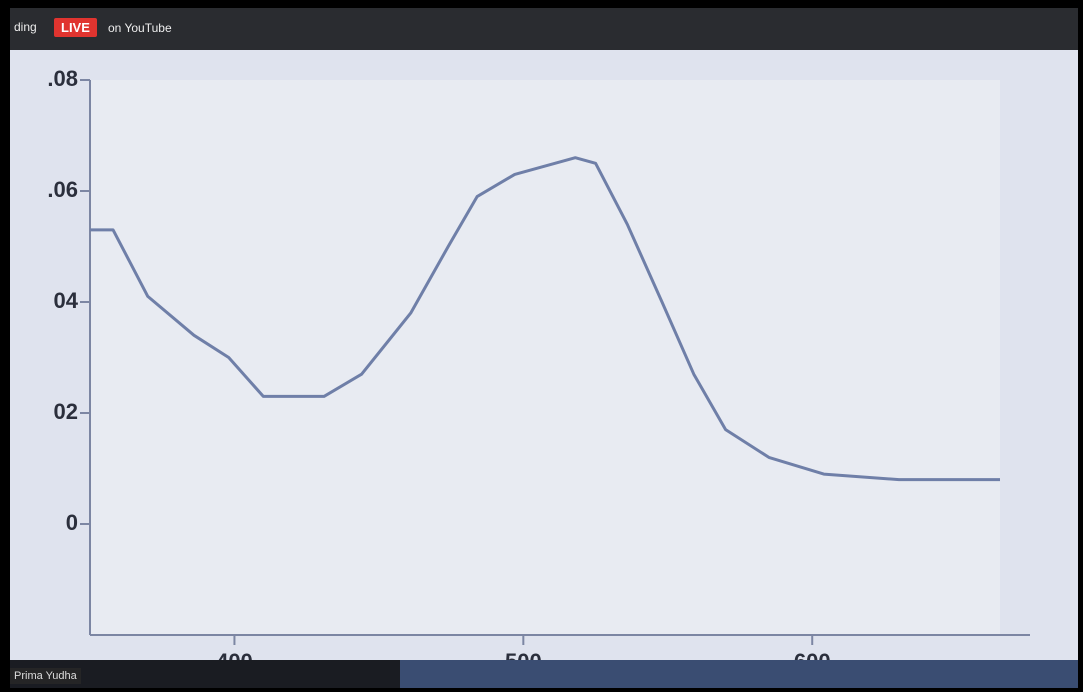 This screenshot has height=692, width=1083. I want to click on y-tick-label: 04, so click(66, 300).